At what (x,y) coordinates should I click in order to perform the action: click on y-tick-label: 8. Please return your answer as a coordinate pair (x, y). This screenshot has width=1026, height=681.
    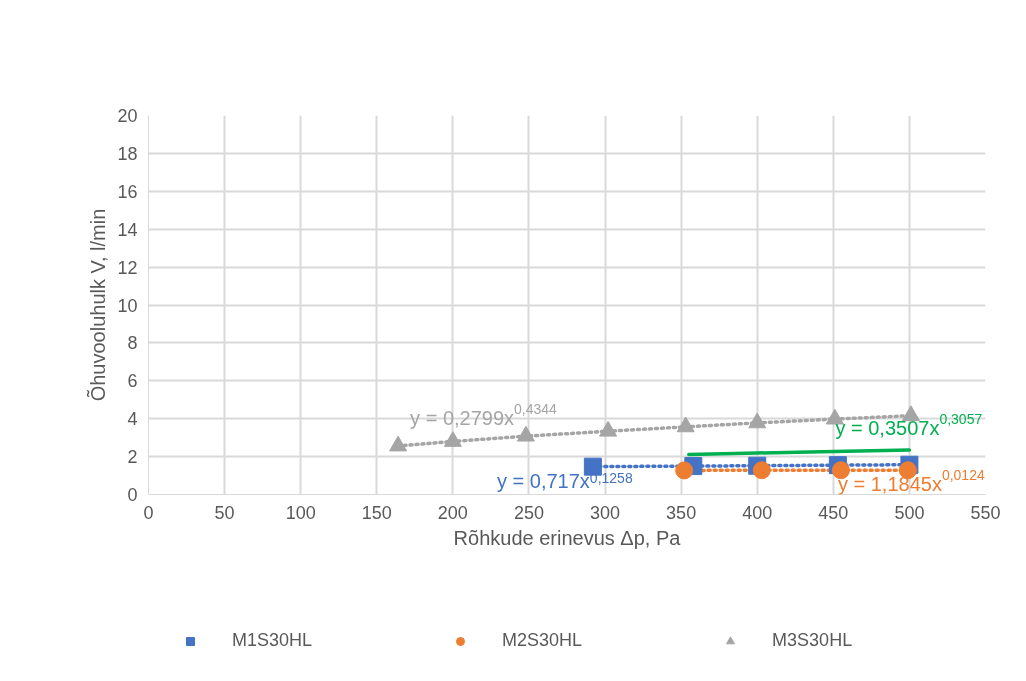
    Looking at the image, I should click on (132, 343).